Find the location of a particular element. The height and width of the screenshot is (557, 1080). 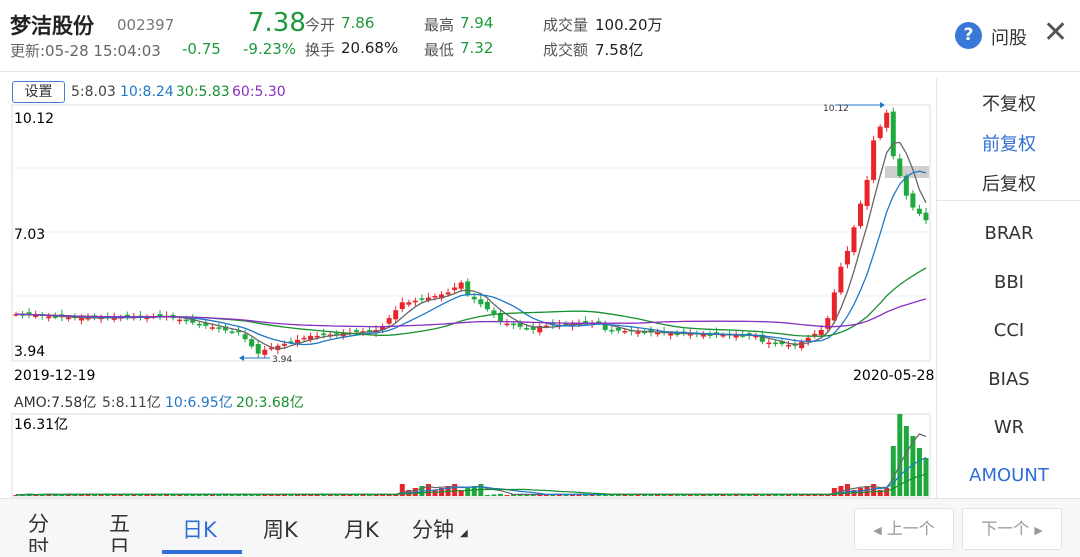

indicator-amount: AMOUNT is located at coordinates (1009, 475).